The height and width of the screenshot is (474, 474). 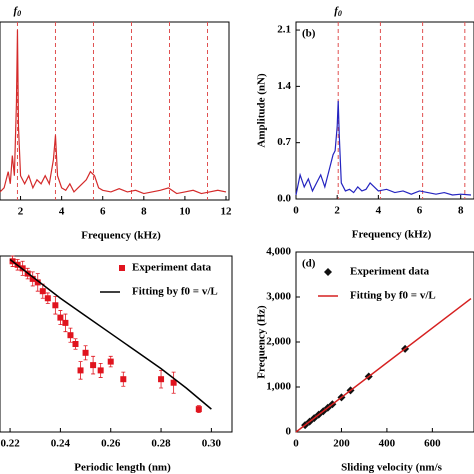 I want to click on x-tick-label: 400, so click(x=387, y=444).